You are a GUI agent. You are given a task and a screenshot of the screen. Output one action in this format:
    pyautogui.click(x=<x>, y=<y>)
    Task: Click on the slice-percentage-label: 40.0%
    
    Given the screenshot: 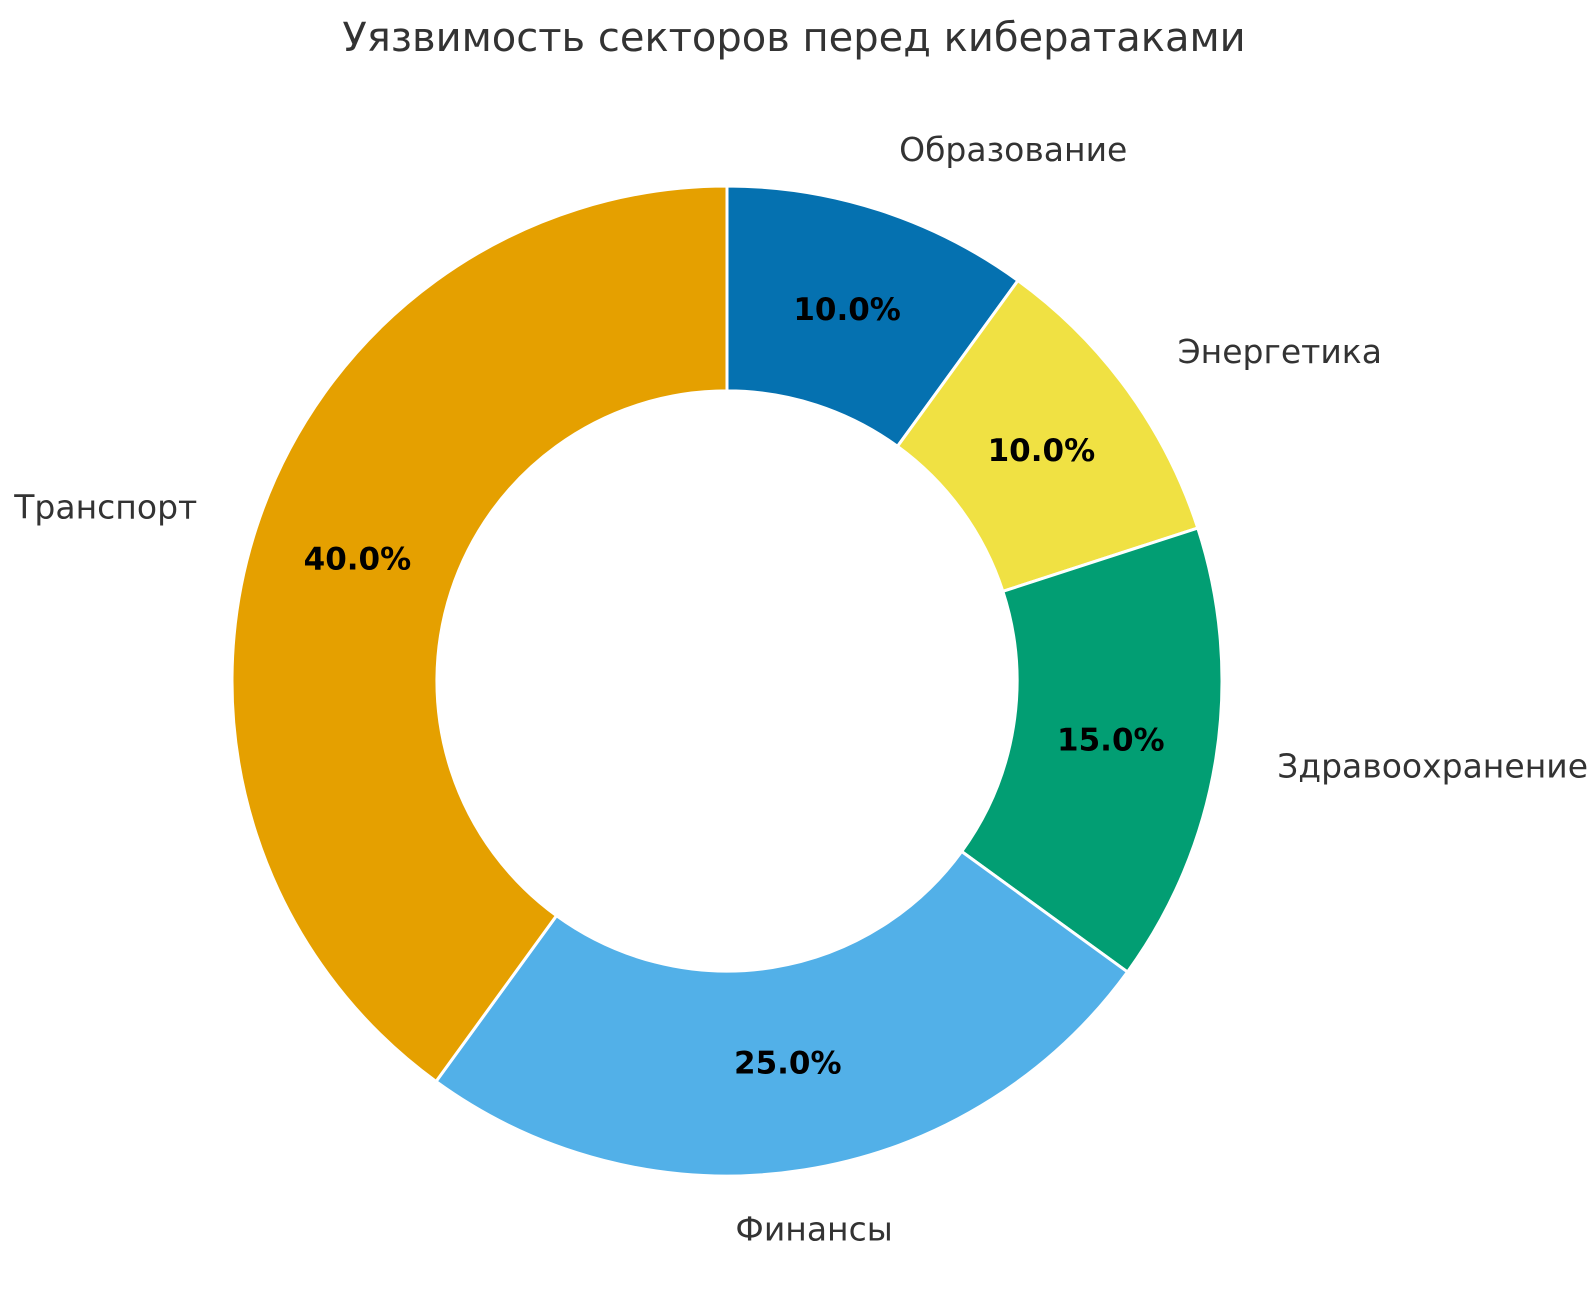 What is the action you would take?
    pyautogui.click(x=358, y=559)
    